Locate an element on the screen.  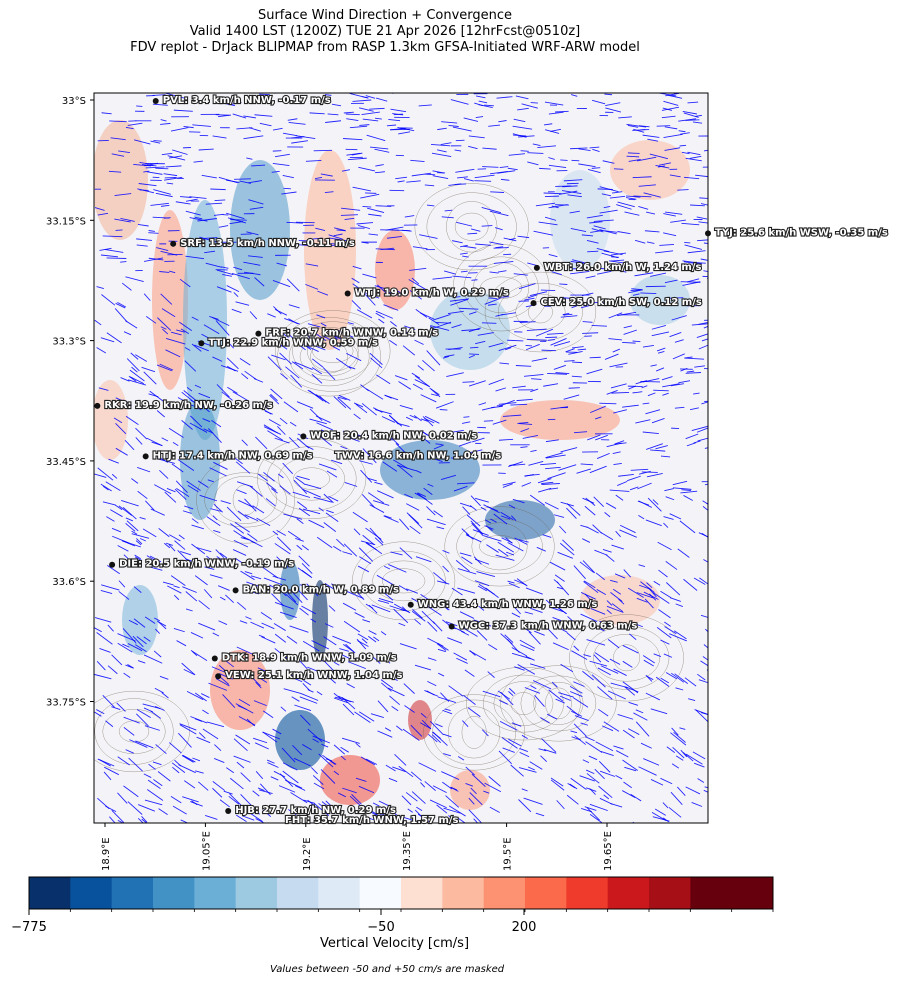
station-label-fht: FHT: 35.7 km/h WNW, 1.57 m/s is located at coordinates (372, 820).